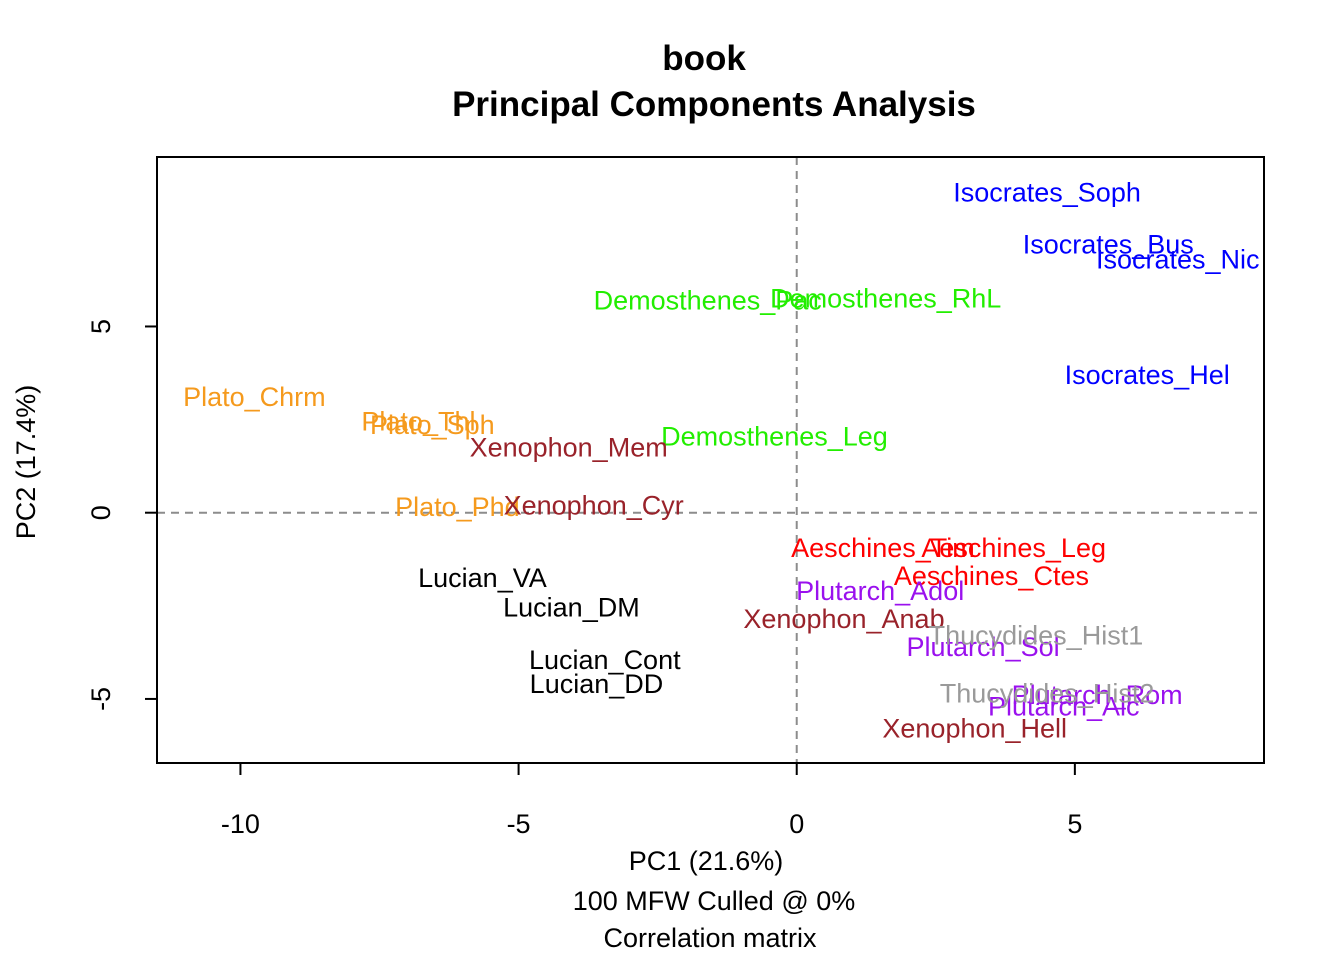 The image size is (1344, 960). Describe the element at coordinates (571, 608) in the screenshot. I see `point-label: Lucian_DM` at that location.